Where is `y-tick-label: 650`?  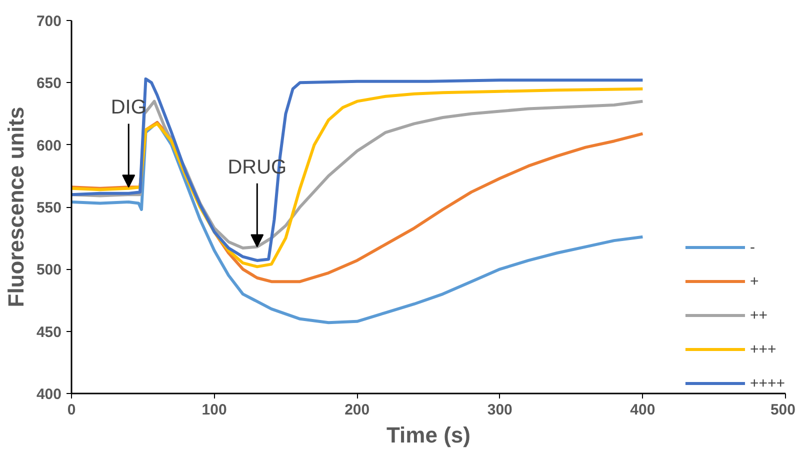 y-tick-label: 650 is located at coordinates (49, 83).